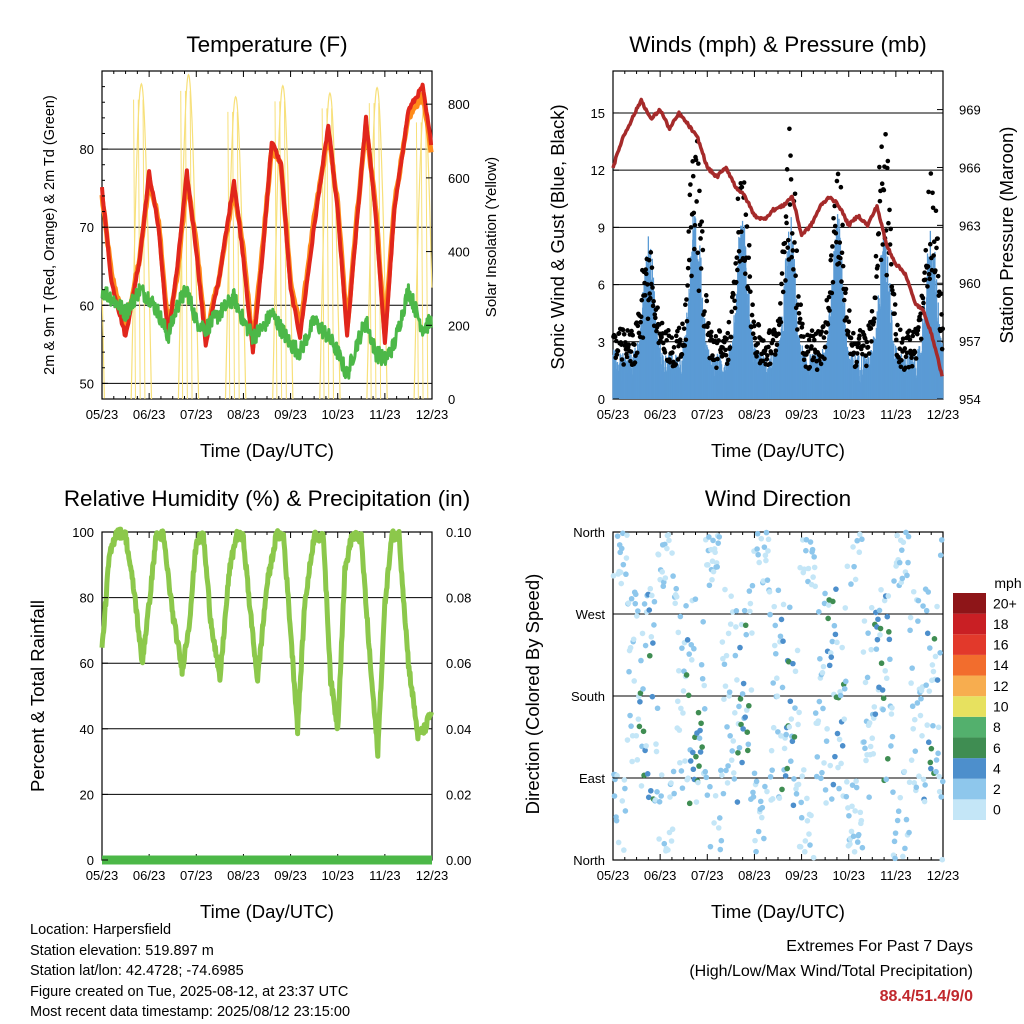 The height and width of the screenshot is (1024, 1024). I want to click on y2-tick-label: 0.10, so click(458, 532).